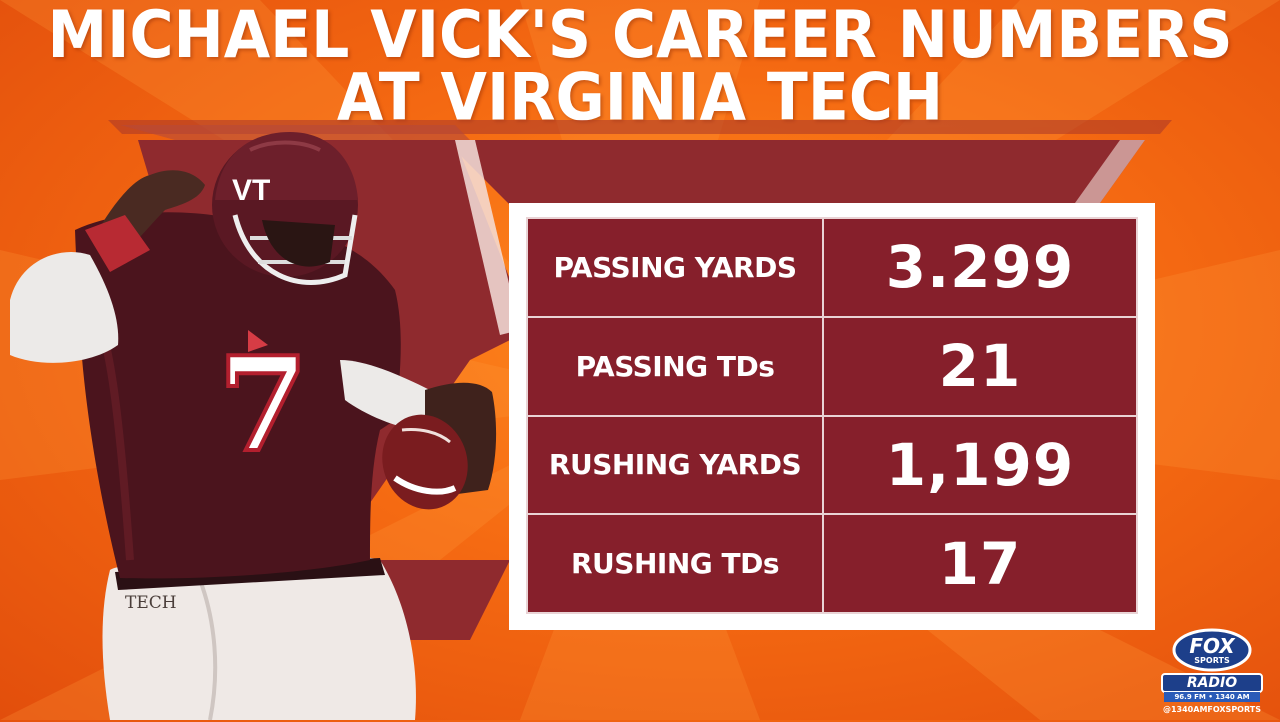 The image size is (1280, 722). What do you see at coordinates (1212, 697) in the screenshot?
I see `frequency-text: 96.9 FM • 1340 AM` at bounding box center [1212, 697].